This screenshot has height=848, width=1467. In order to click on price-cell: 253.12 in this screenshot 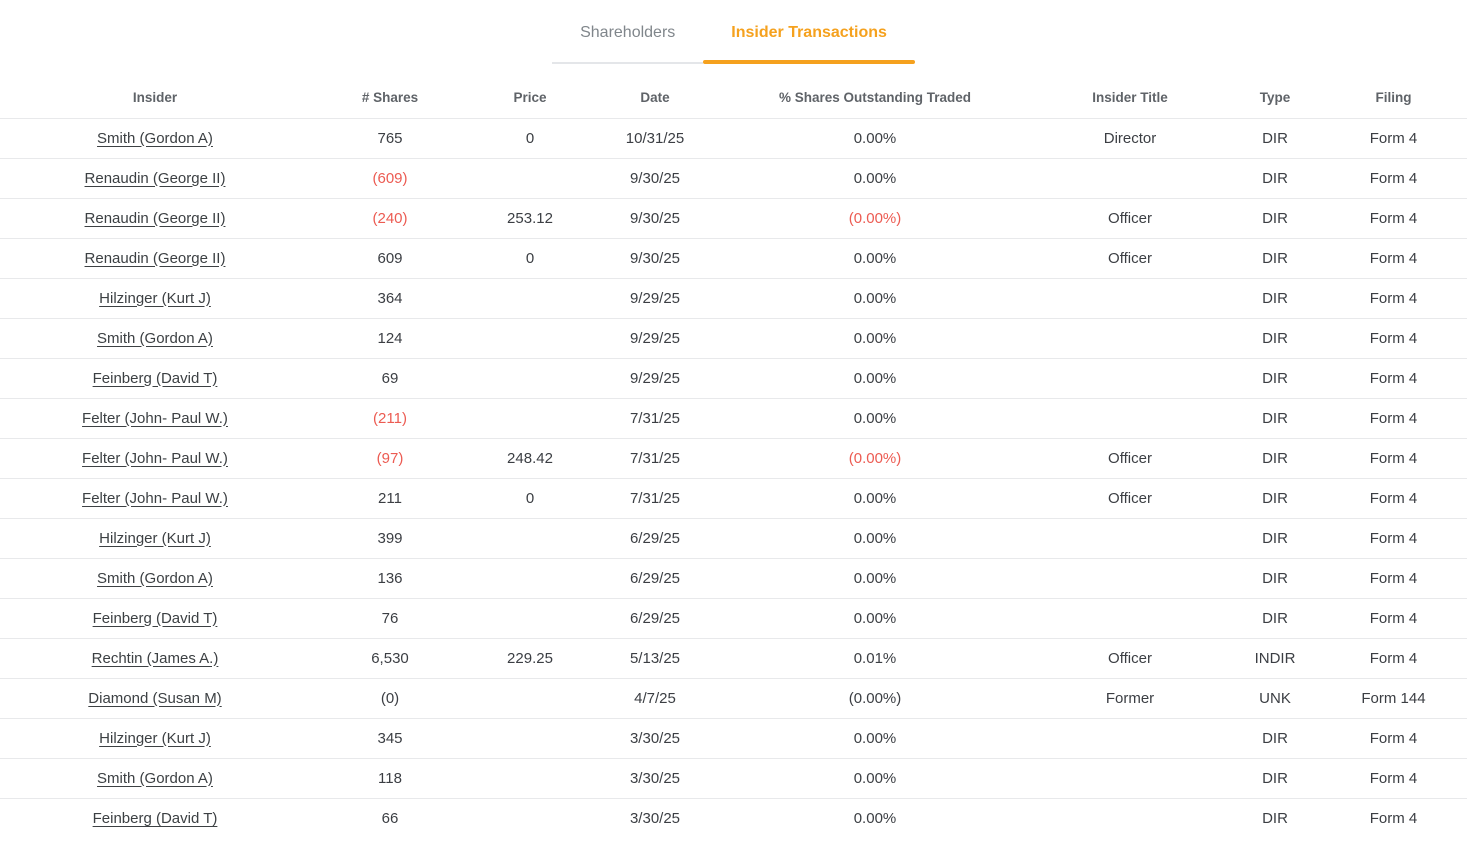, I will do `click(530, 217)`.